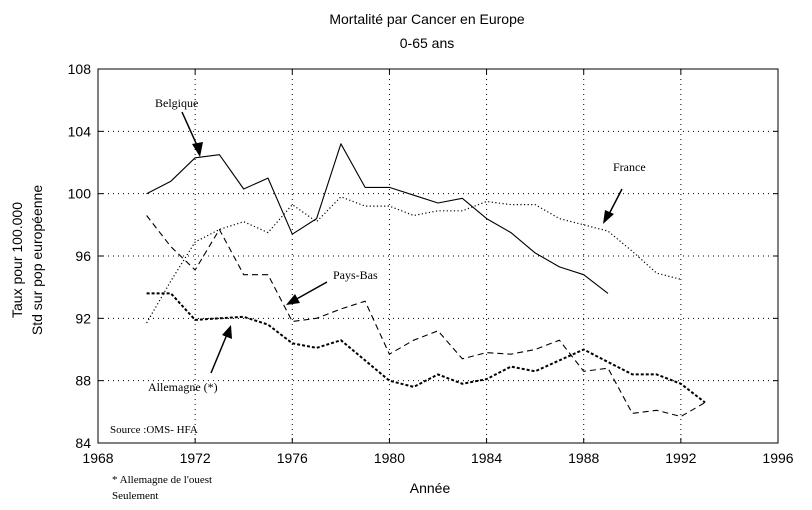  What do you see at coordinates (608, 217) in the screenshot?
I see `arrowhead-france` at bounding box center [608, 217].